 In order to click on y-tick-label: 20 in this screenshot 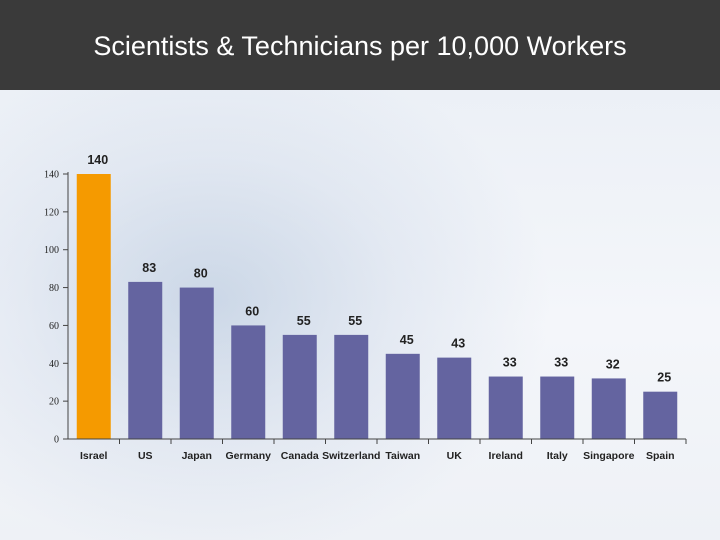, I will do `click(54, 402)`.